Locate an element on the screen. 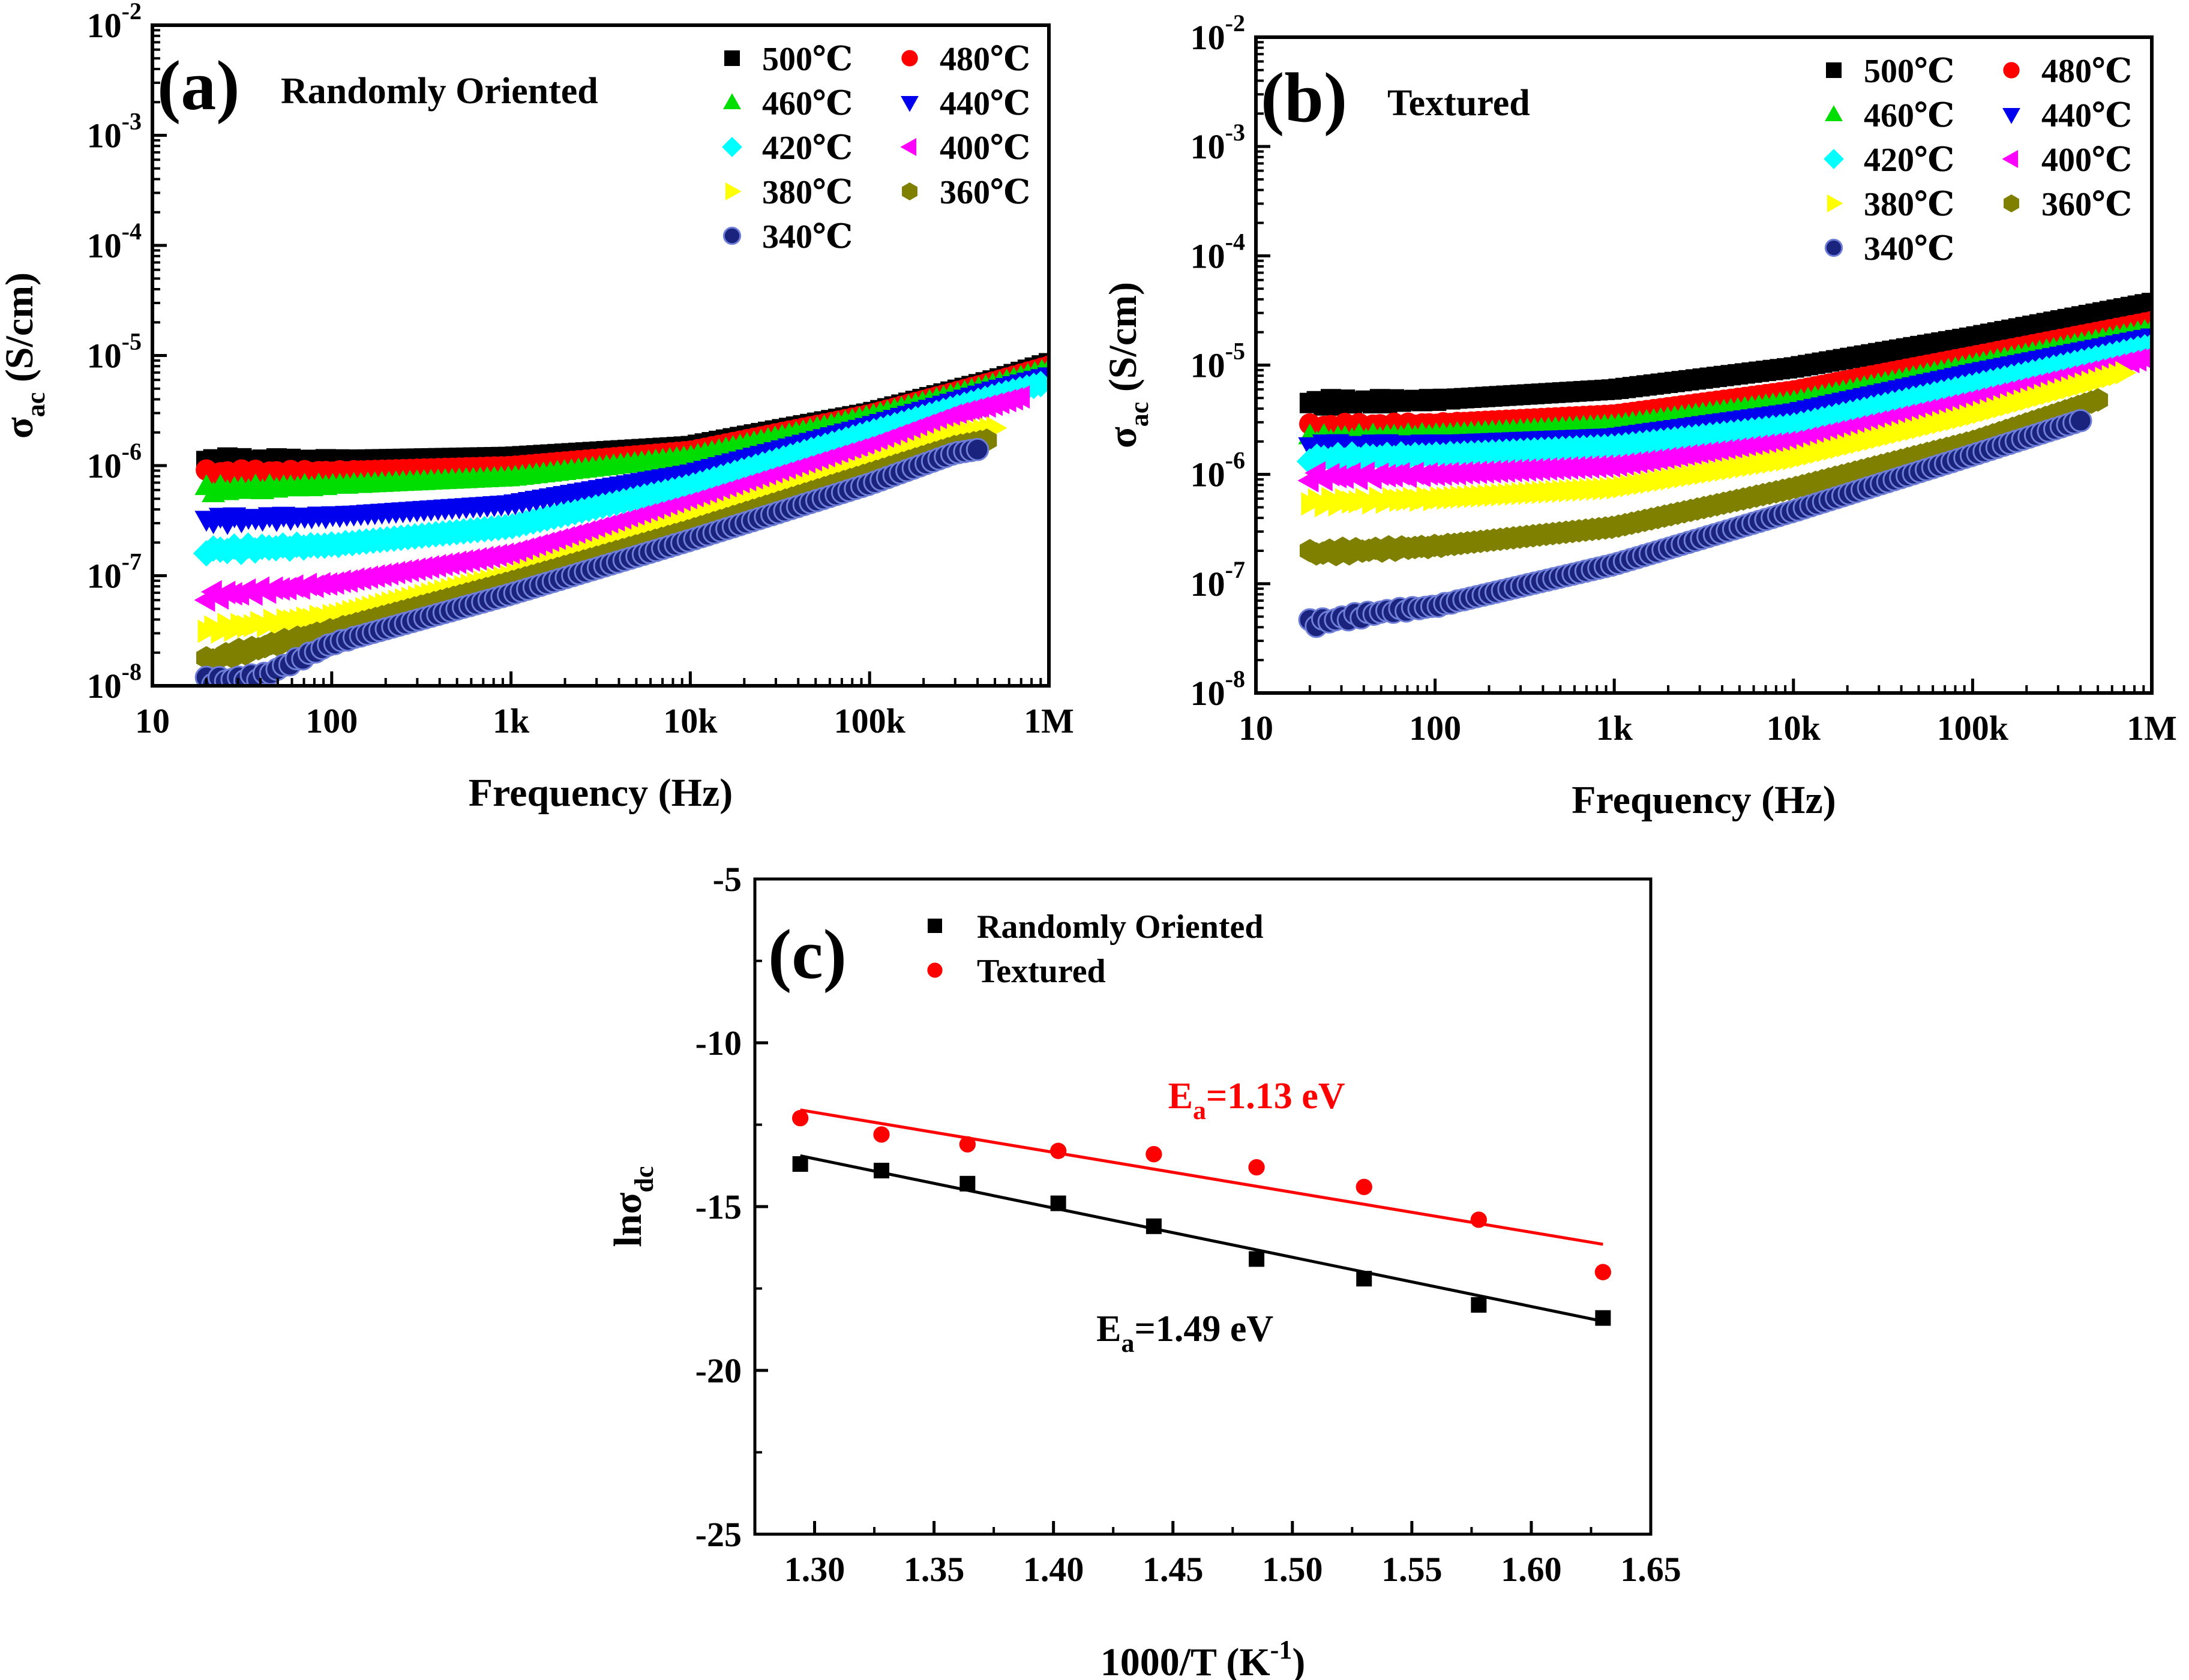 This screenshot has width=2189, height=1680. panel-title: Textured is located at coordinates (1458, 103).